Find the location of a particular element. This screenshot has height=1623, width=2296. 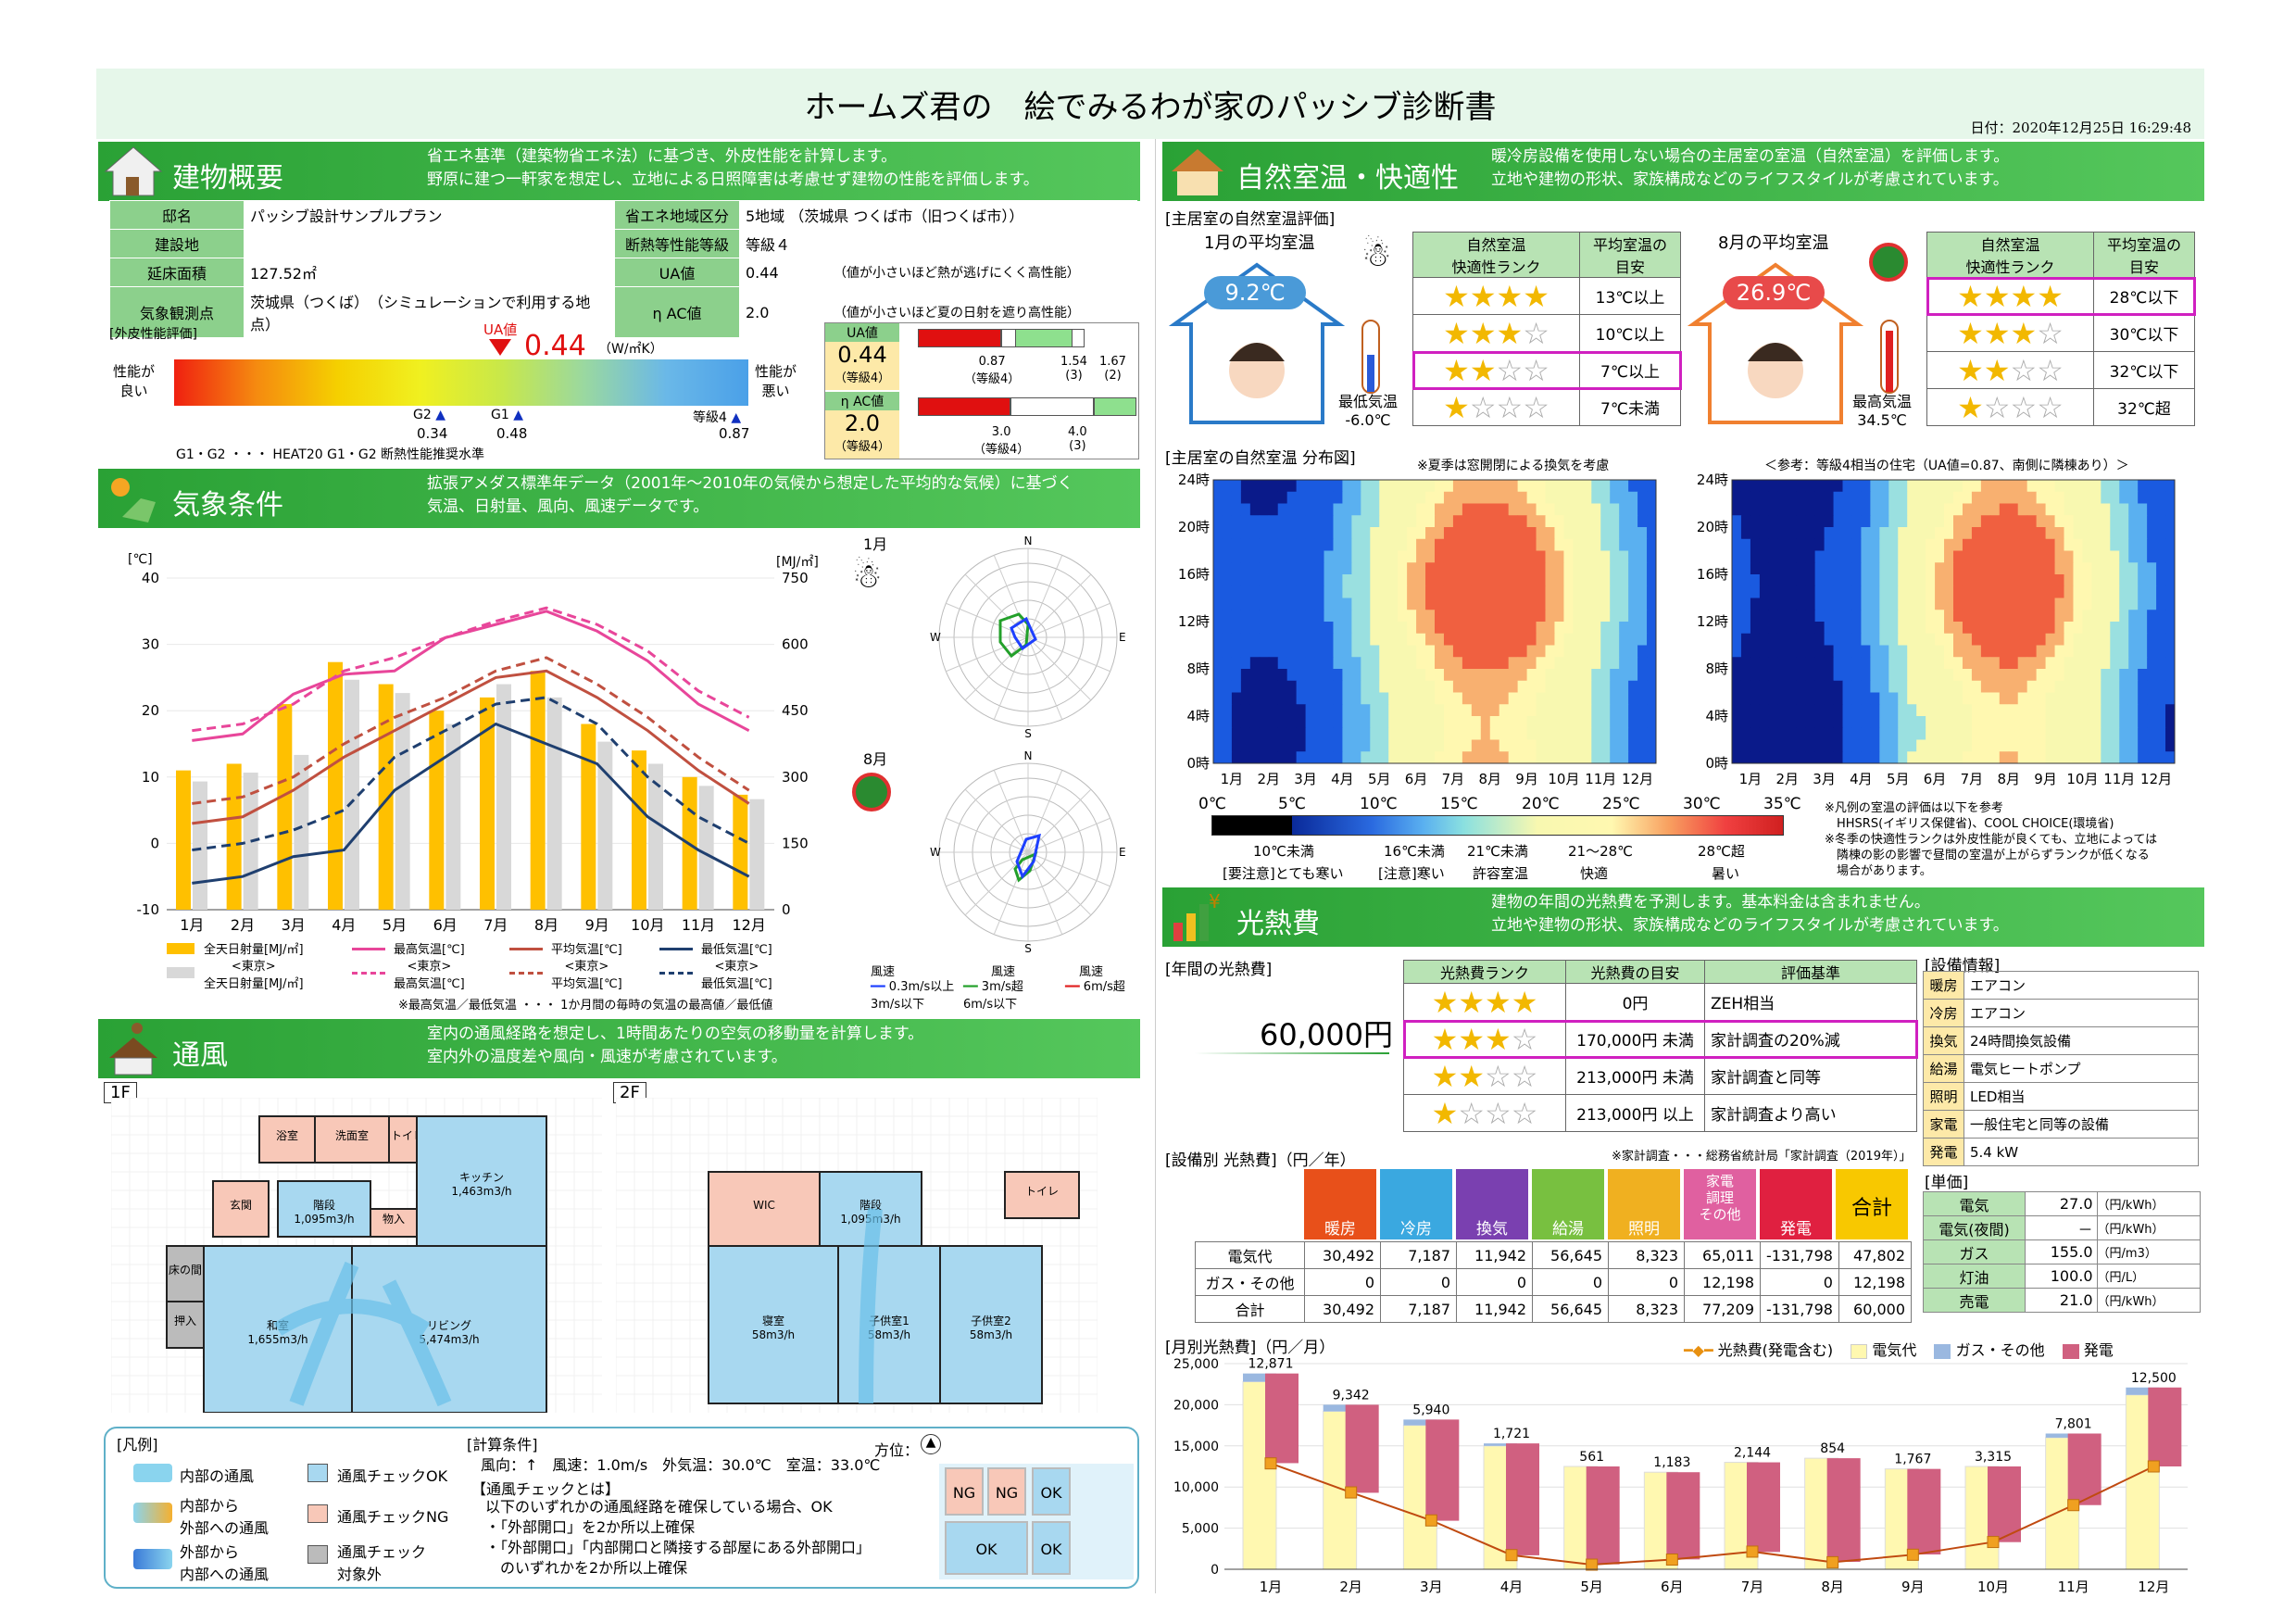

mlegend-item: 光熱費(発電含む) is located at coordinates (1775, 1350).